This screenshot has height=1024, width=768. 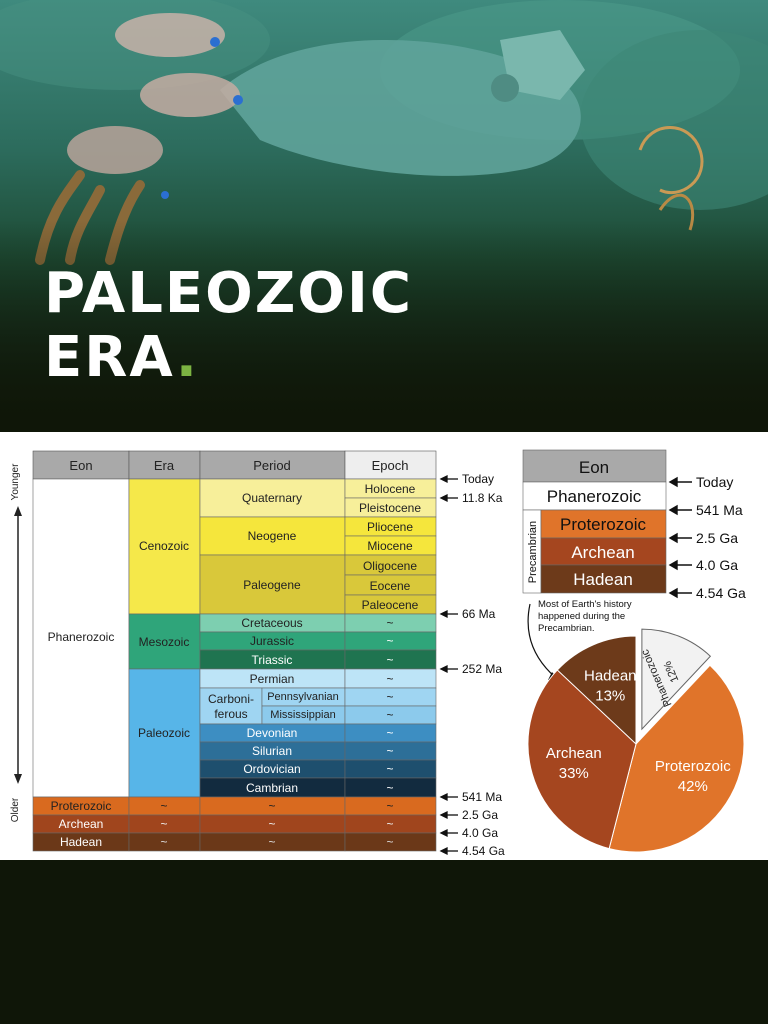 I want to click on marker-arrowhead-66-ma, so click(x=443, y=614).